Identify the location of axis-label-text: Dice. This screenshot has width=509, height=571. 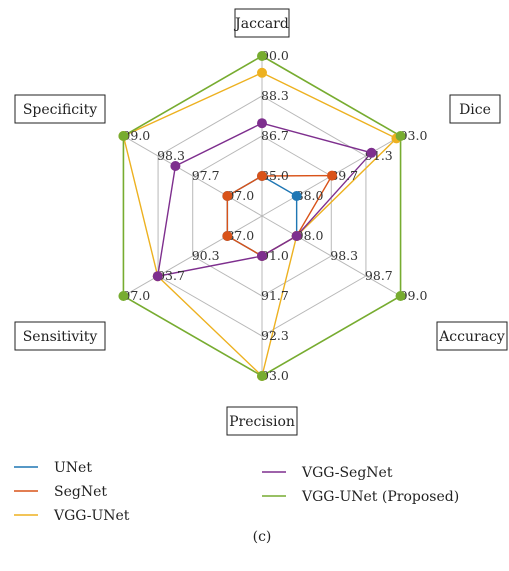
(475, 110).